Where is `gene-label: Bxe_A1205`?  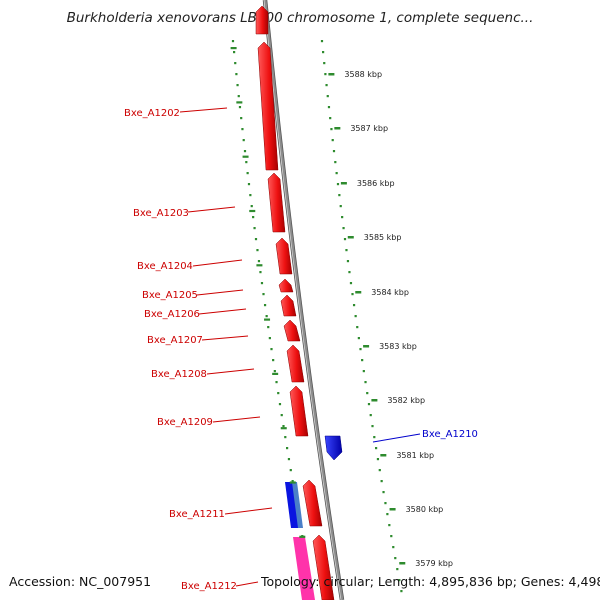
gene-label: Bxe_A1205 is located at coordinates (170, 295).